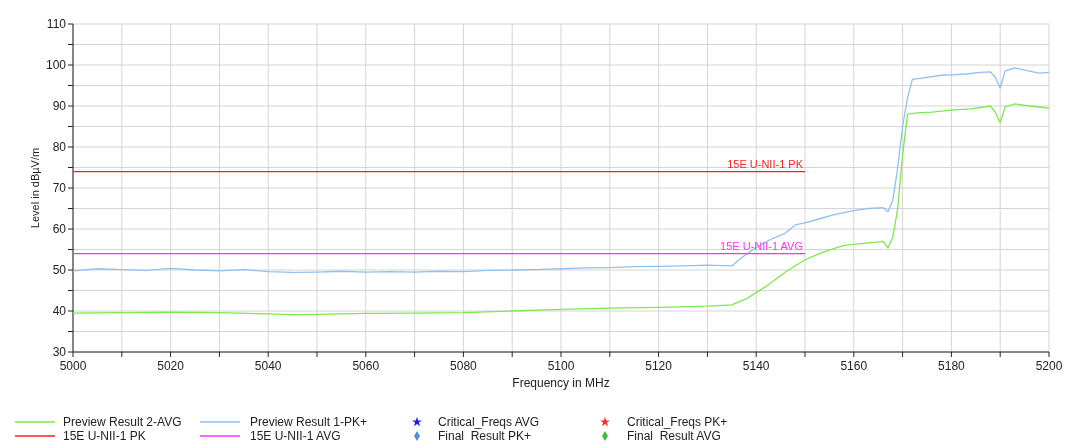  I want to click on annotation: 15E U-NII-1 AVG, so click(761, 245).